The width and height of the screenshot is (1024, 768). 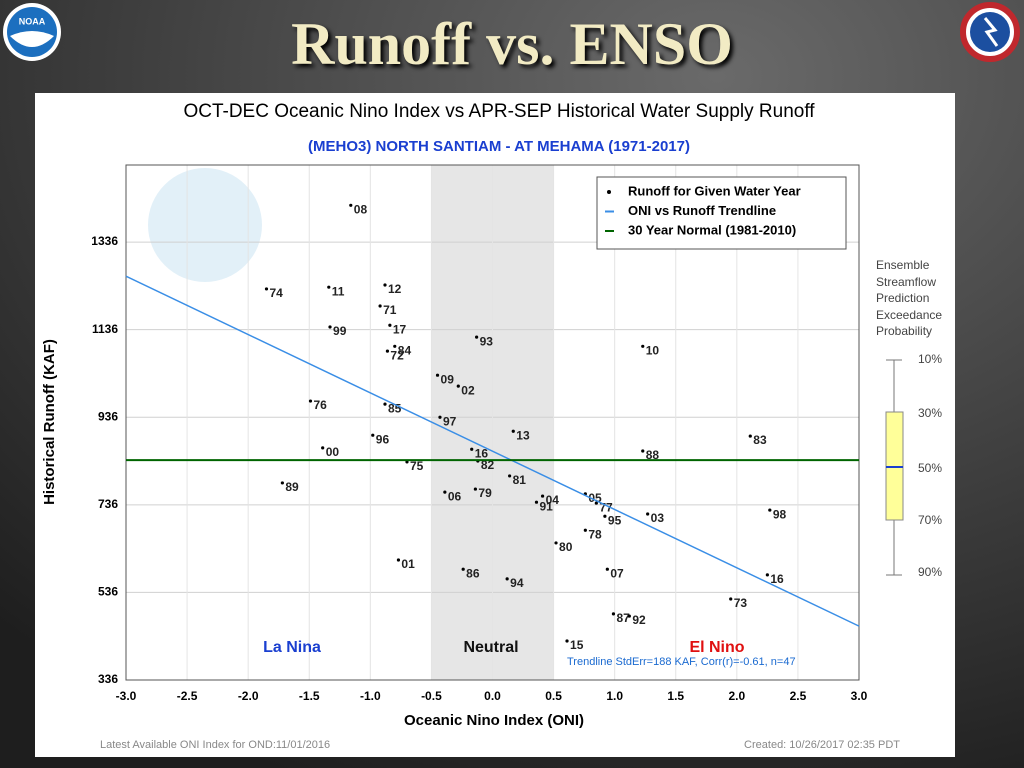 I want to click on point-label: 16, so click(x=777, y=579).